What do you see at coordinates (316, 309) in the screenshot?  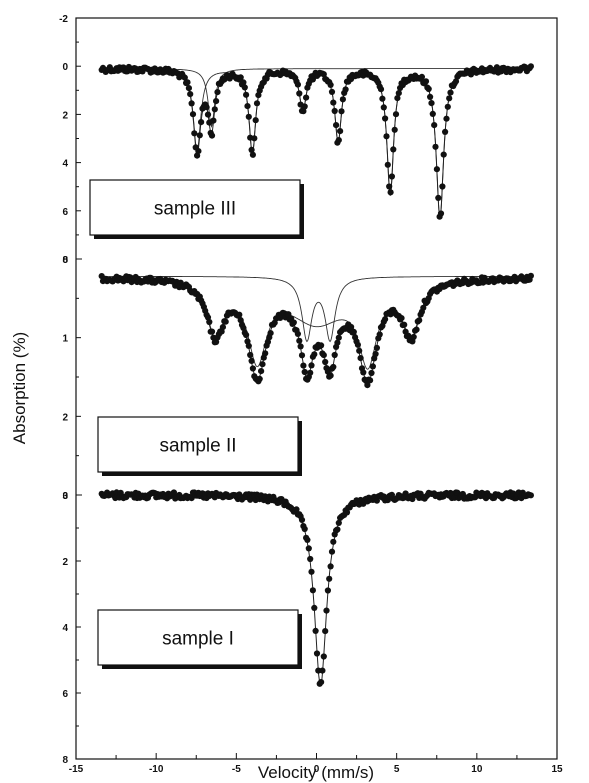 I see `fit-component-curve` at bounding box center [316, 309].